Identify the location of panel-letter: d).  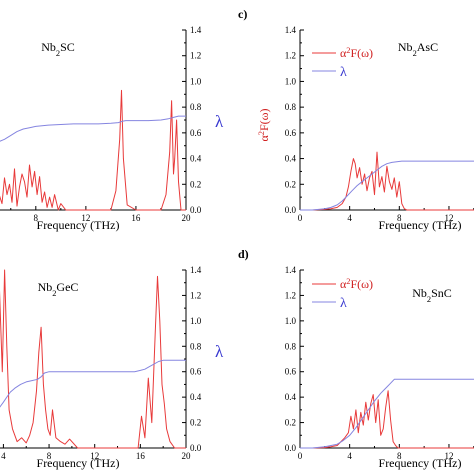
(243, 254).